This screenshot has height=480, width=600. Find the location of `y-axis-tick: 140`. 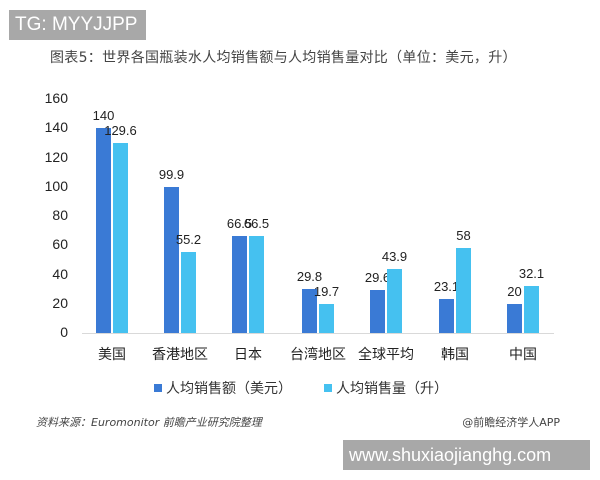

y-axis-tick: 140 is located at coordinates (56, 127).